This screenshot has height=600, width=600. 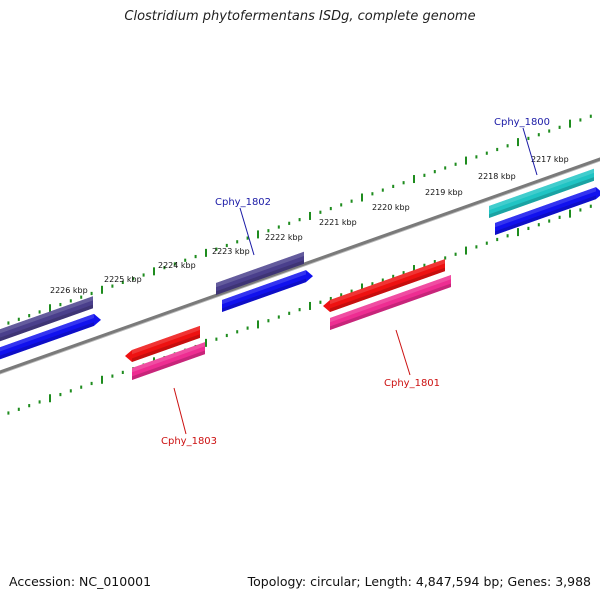 What do you see at coordinates (177, 265) in the screenshot?
I see `ruler-tick-label: 2224 kbp` at bounding box center [177, 265].